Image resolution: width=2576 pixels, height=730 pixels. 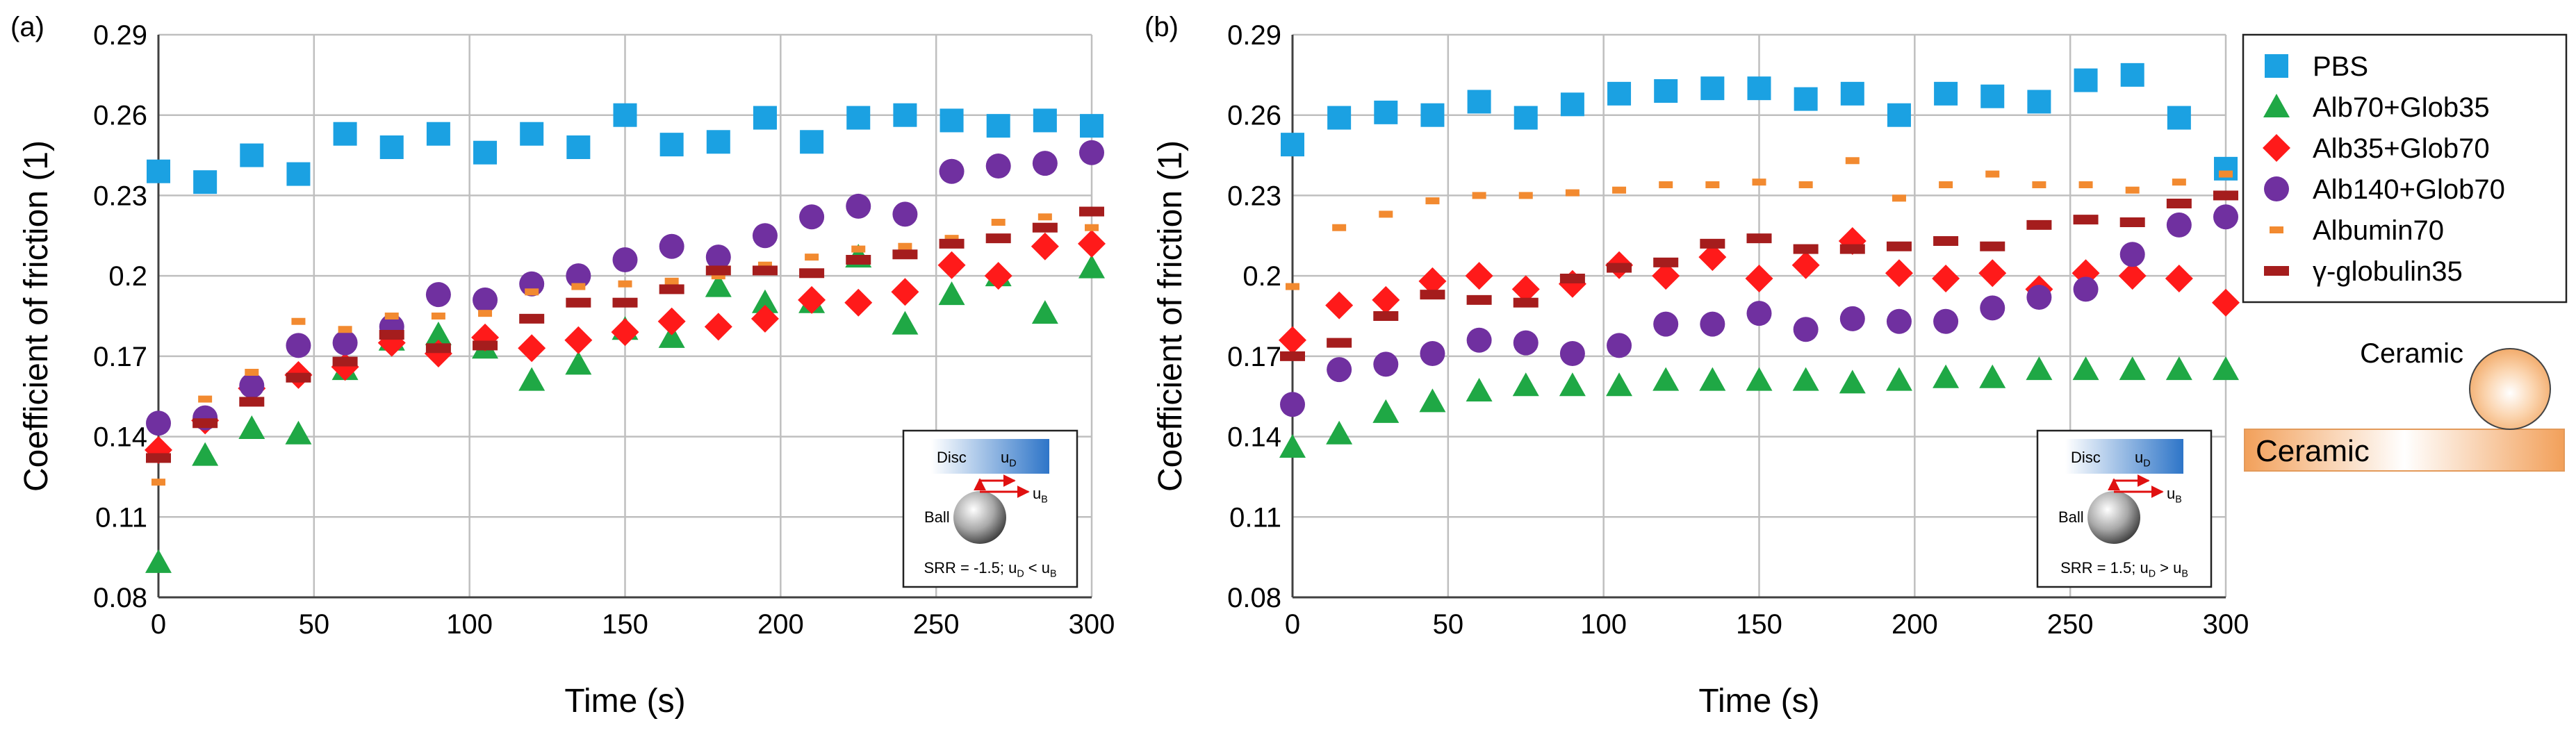 I want to click on legend-label: PBS, so click(x=2340, y=66).